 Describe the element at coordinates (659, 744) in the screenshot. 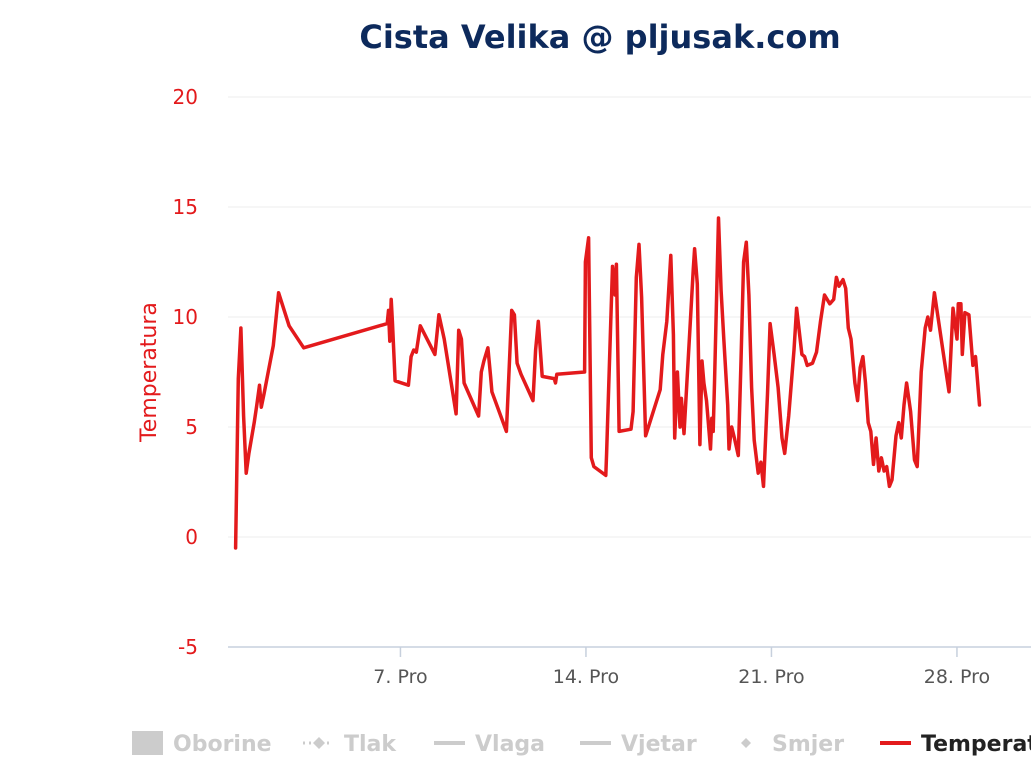

I see `legend-label: Vjetar` at that location.